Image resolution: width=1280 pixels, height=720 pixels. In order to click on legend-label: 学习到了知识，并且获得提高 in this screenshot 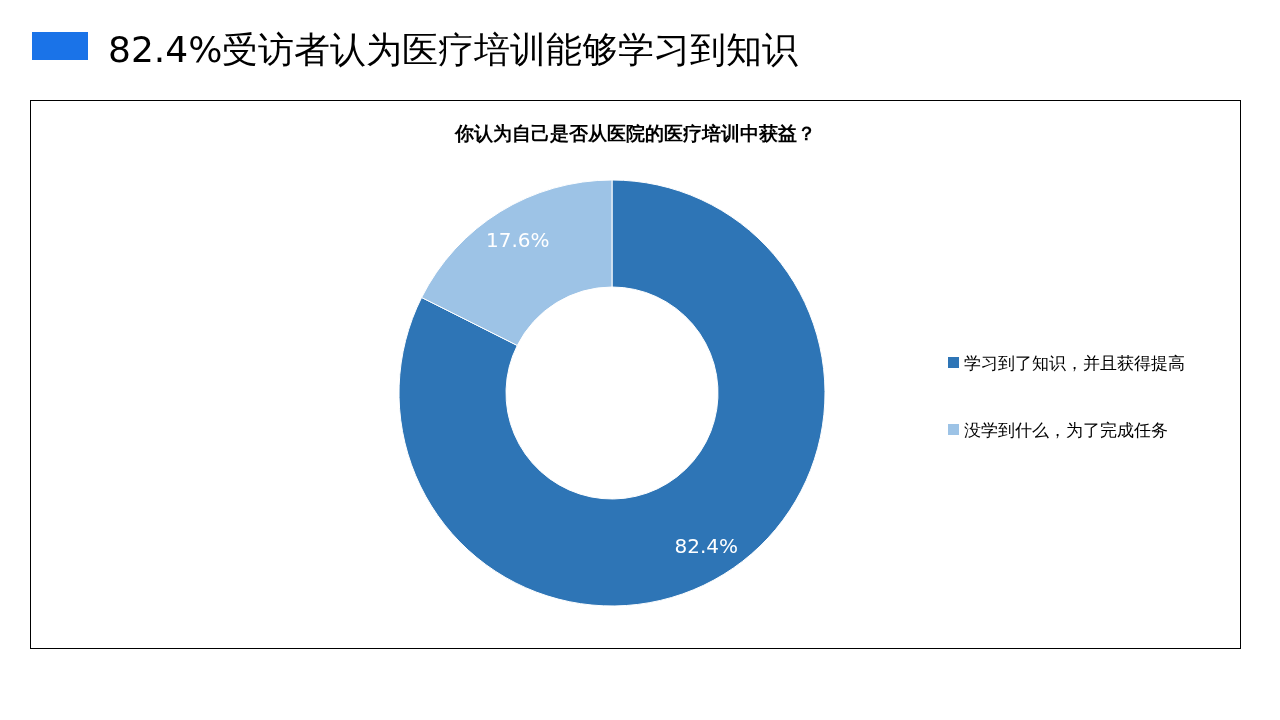, I will do `click(1074, 363)`.